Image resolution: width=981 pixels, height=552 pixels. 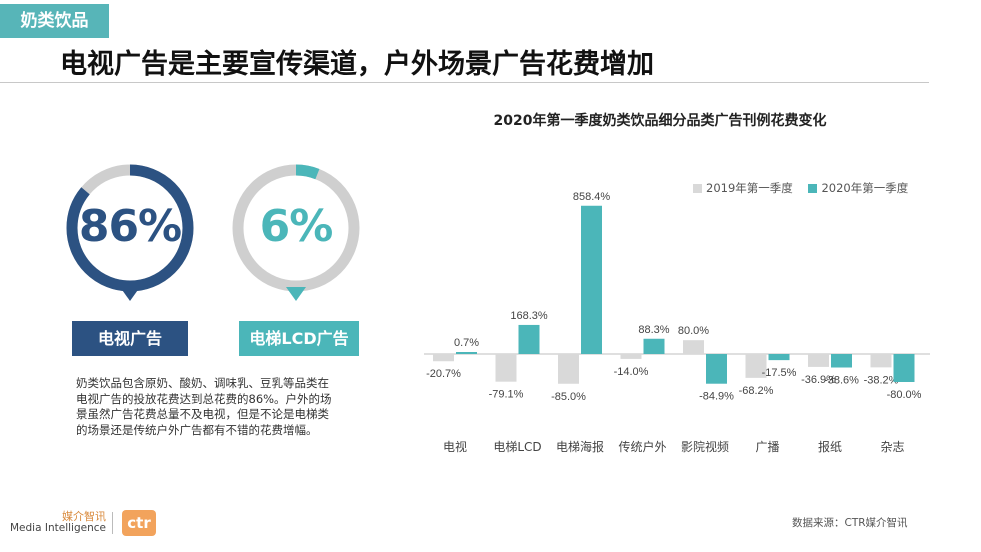 What do you see at coordinates (455, 446) in the screenshot?
I see `x-tick-label-0: 电视` at bounding box center [455, 446].